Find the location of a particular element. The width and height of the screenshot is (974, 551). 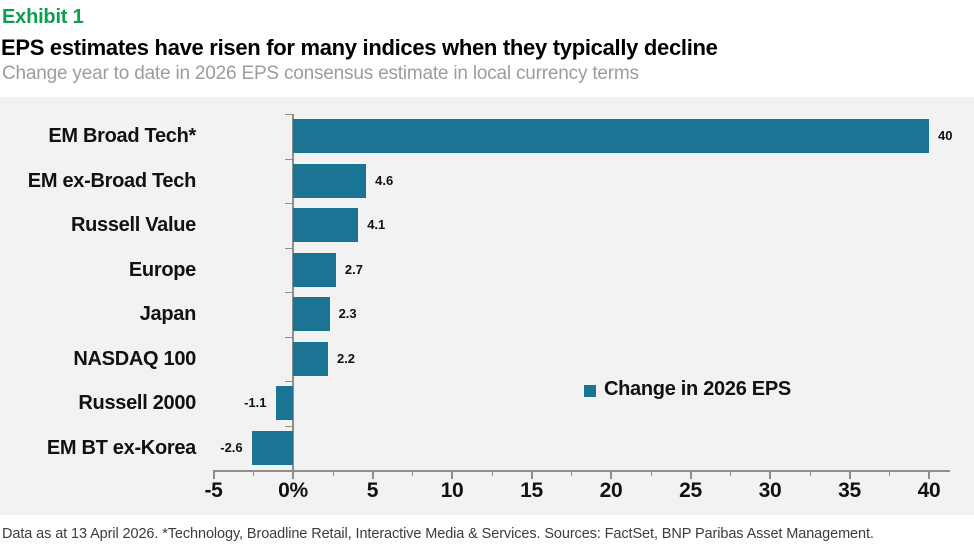

category-label: NASDAQ 100 is located at coordinates (134, 358).